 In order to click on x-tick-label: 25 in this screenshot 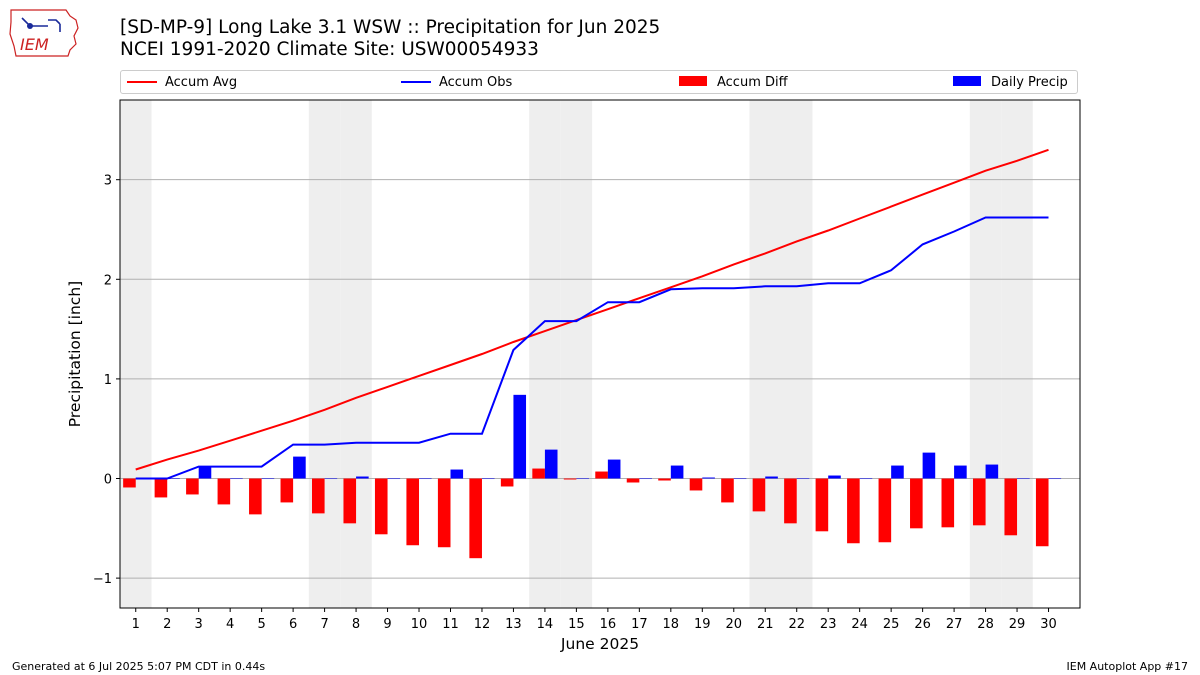, I will do `click(891, 624)`.